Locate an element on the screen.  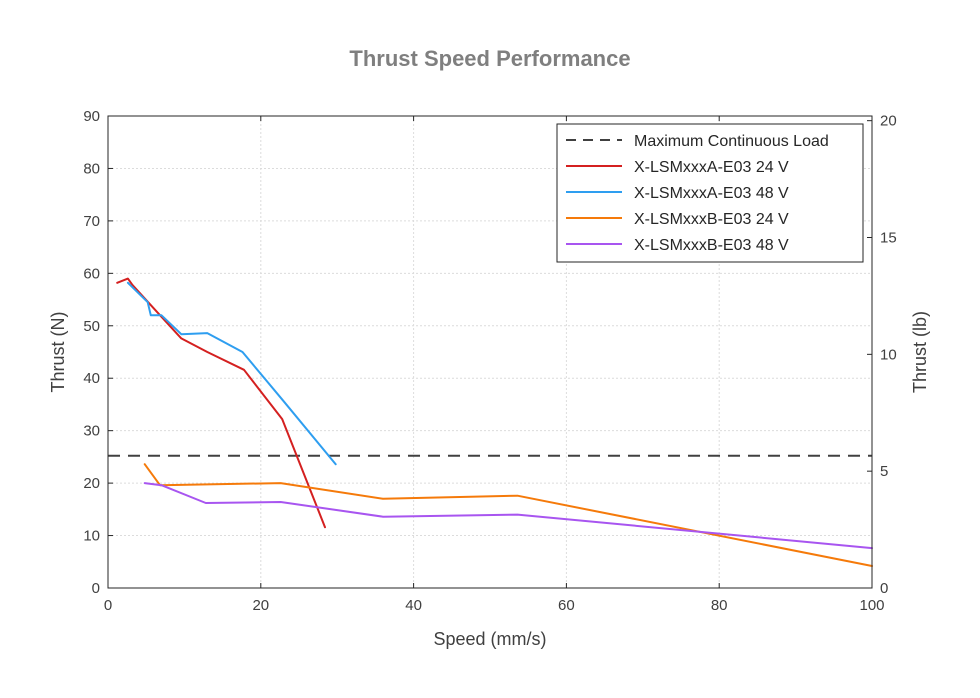
y-tick-label: 80 is located at coordinates (91, 168).